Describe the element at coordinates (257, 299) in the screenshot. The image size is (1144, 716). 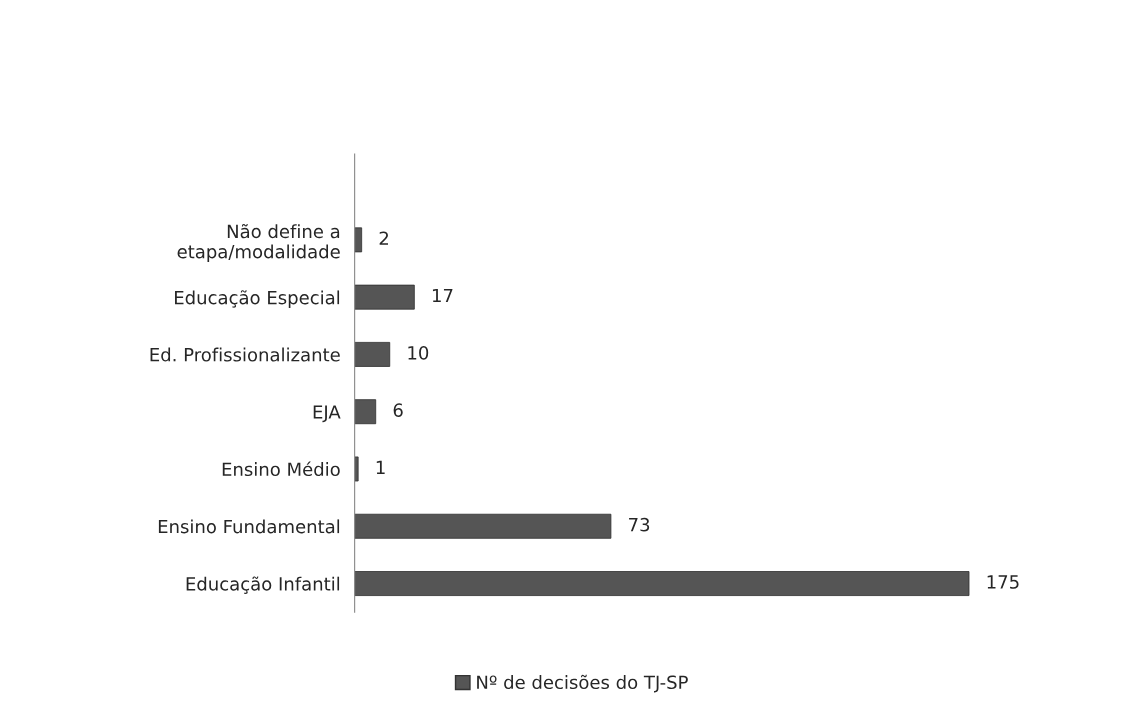
I see `y-tick-label: Educação Especial` at that location.